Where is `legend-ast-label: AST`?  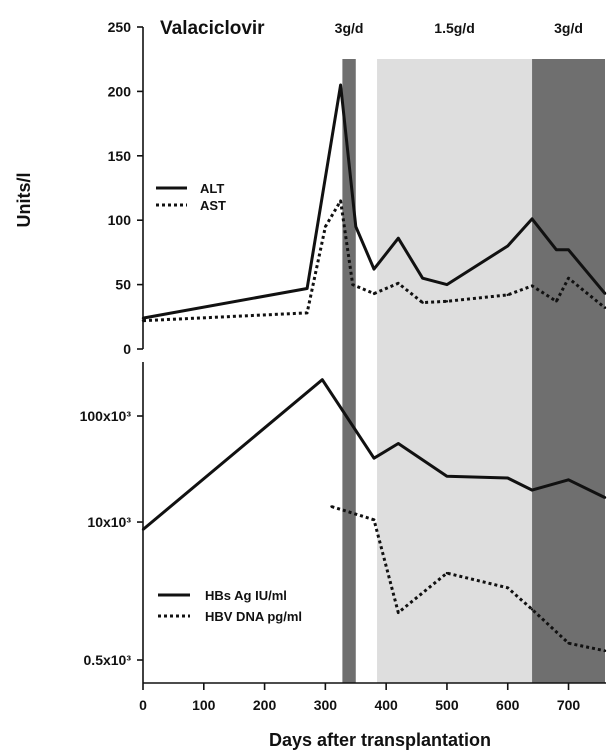 legend-ast-label: AST is located at coordinates (213, 205).